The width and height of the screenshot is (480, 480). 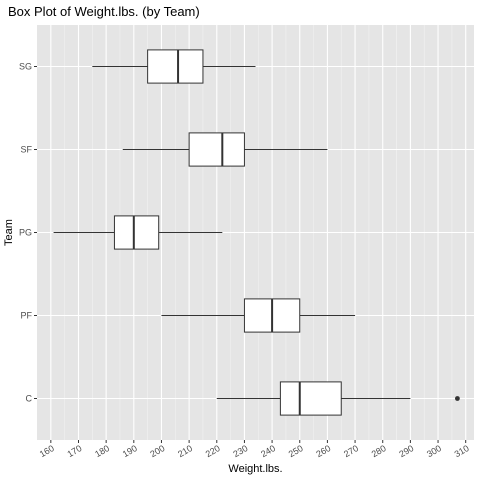 I want to click on x-tick-label: 280, so click(x=379, y=451).